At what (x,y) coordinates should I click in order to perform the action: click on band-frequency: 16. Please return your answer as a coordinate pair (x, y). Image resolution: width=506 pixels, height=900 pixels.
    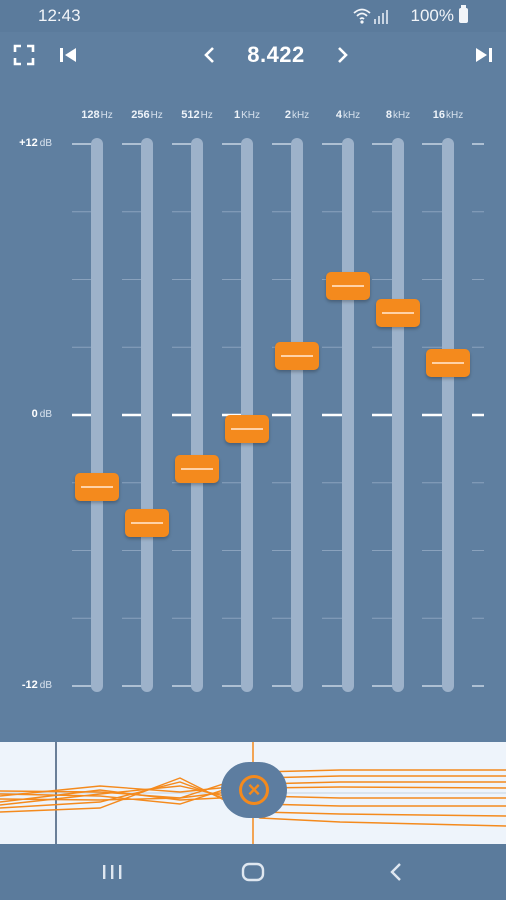
    Looking at the image, I should click on (439, 115).